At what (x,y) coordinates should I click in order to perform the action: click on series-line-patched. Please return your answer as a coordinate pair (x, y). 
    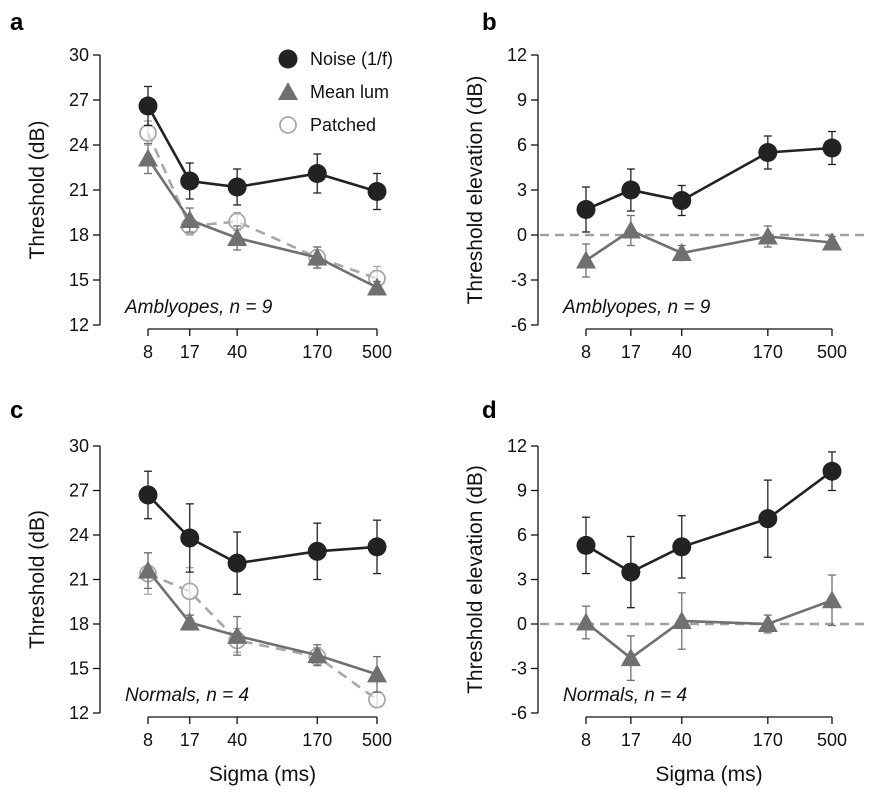
    Looking at the image, I should click on (262, 206).